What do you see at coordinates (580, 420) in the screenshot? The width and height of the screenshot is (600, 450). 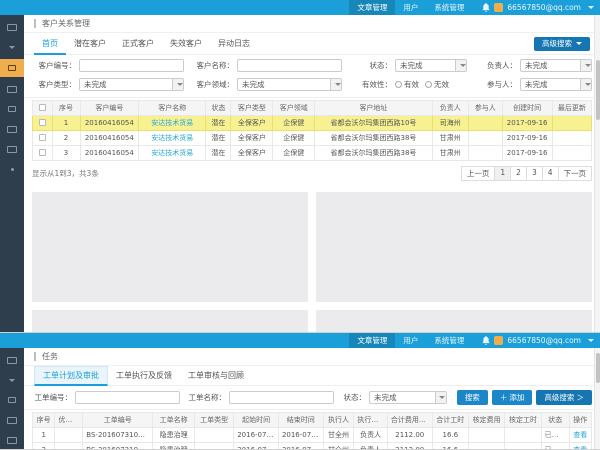 I see `col-actions: 操作` at bounding box center [580, 420].